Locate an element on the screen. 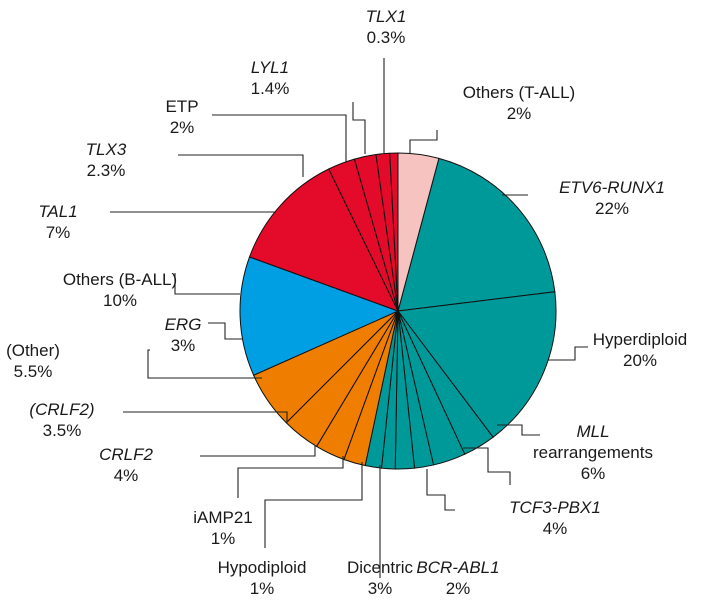  label-hypodiploid-name: Hypodiploid is located at coordinates (262, 567).